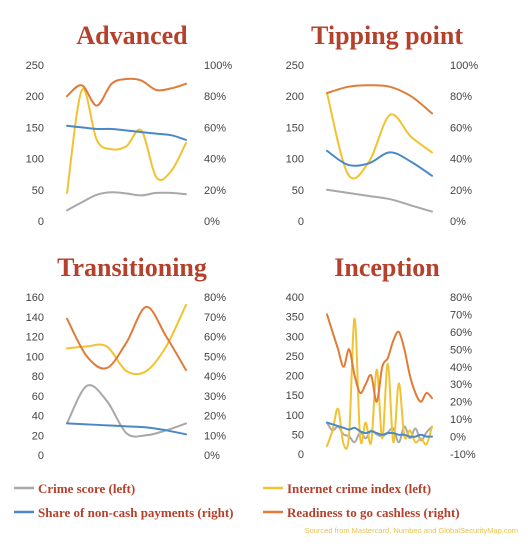 This screenshot has height=549, width=528. I want to click on panel-title: Inception, so click(387, 267).